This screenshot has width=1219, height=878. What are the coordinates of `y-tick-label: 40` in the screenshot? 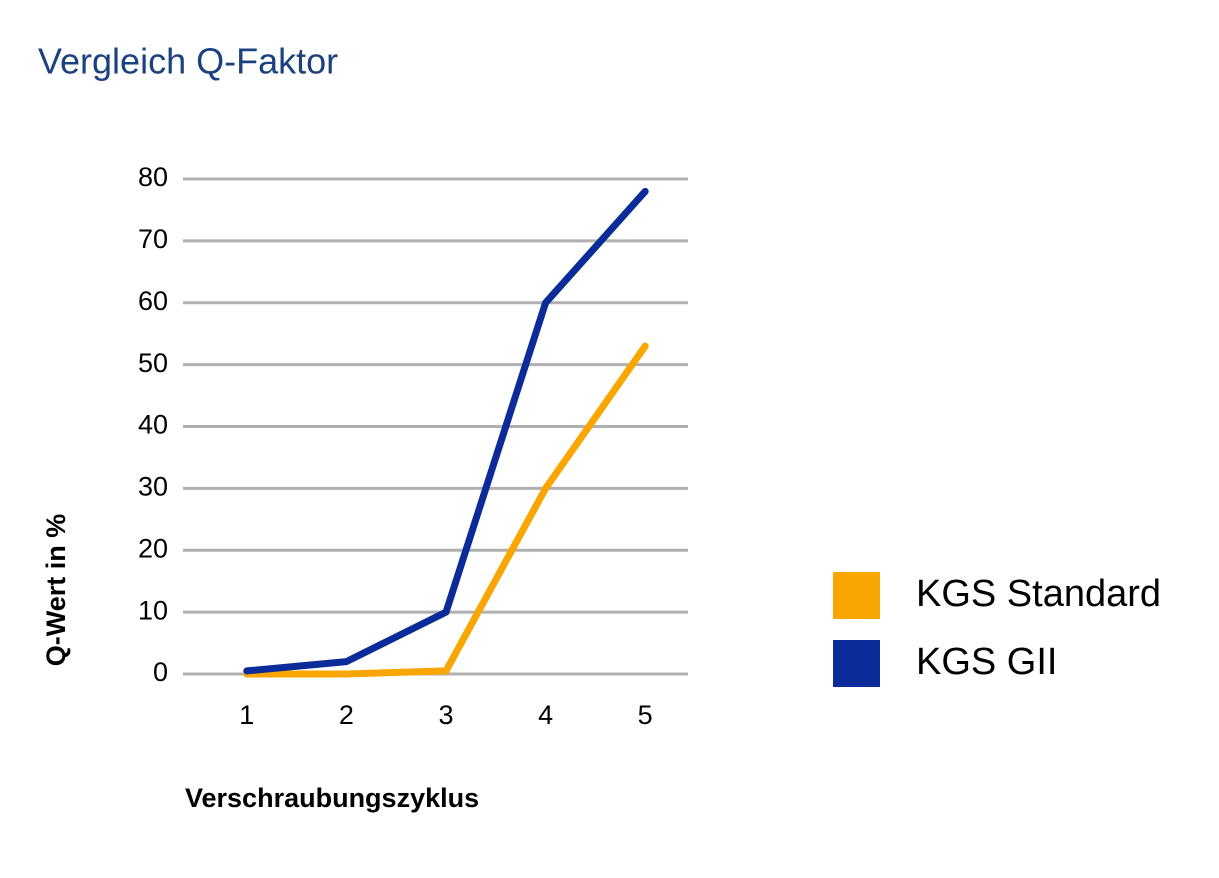 It's located at (153, 425).